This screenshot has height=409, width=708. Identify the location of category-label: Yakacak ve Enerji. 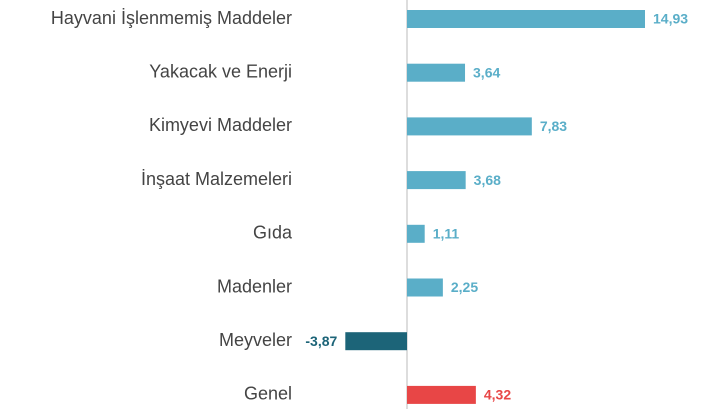
(220, 71).